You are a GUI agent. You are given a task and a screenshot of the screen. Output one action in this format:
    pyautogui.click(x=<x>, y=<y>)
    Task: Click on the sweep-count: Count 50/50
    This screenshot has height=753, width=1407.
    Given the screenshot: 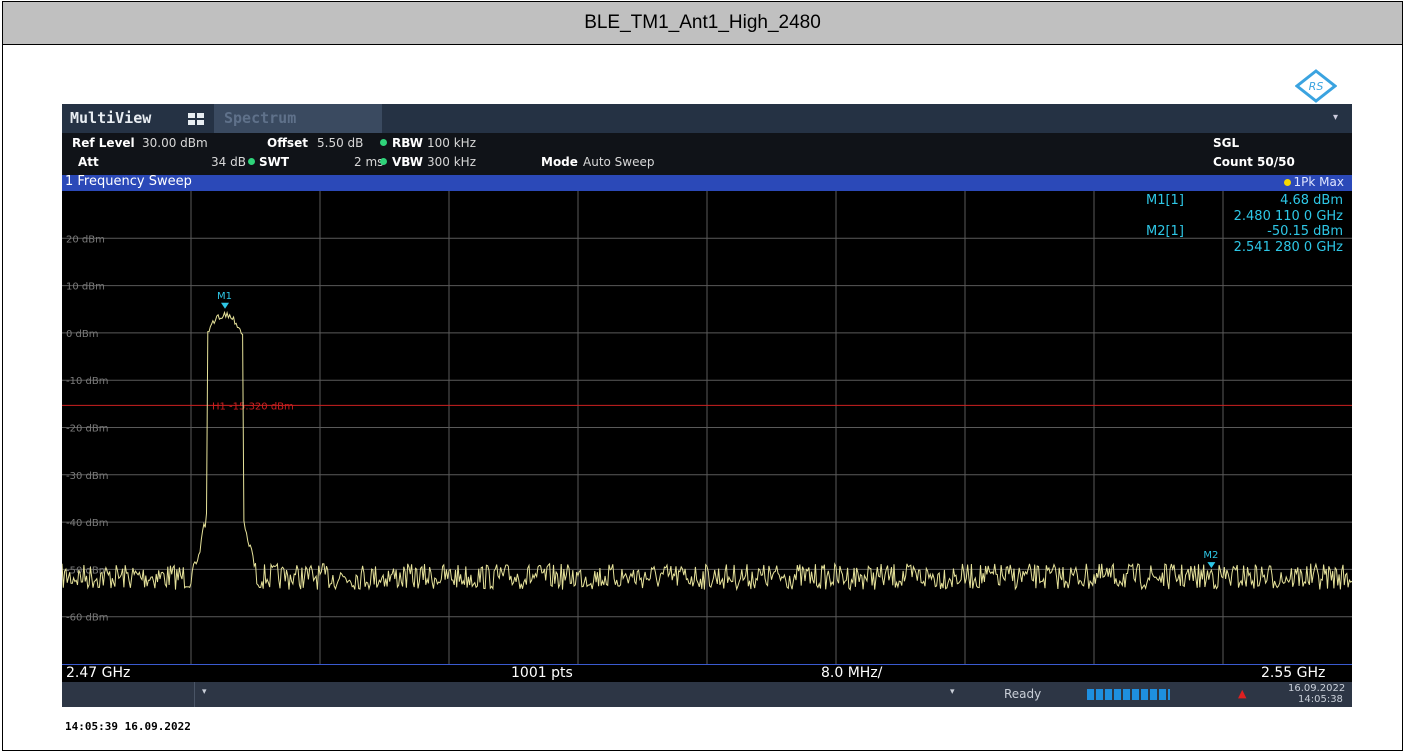 What is the action you would take?
    pyautogui.click(x=1254, y=162)
    